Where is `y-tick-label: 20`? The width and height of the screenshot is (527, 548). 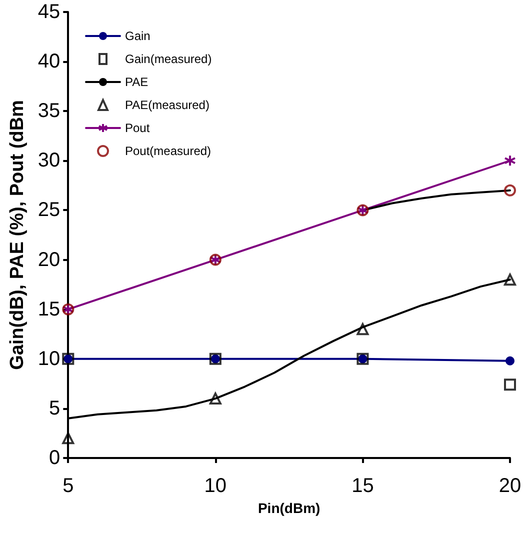
y-tick-label: 20 is located at coordinates (49, 259).